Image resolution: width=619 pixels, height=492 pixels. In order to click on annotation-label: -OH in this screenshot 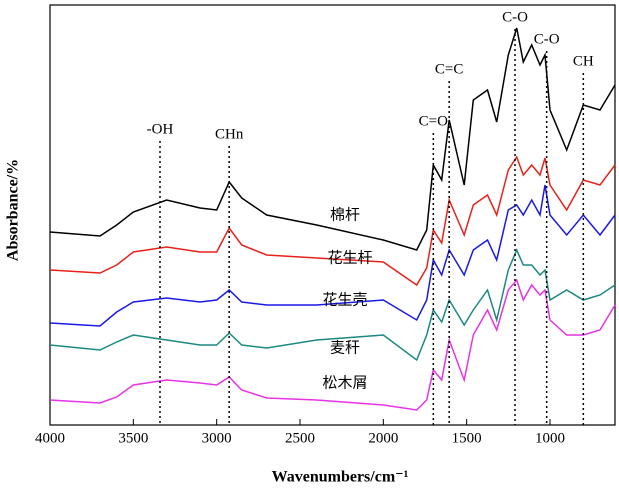, I will do `click(160, 129)`.